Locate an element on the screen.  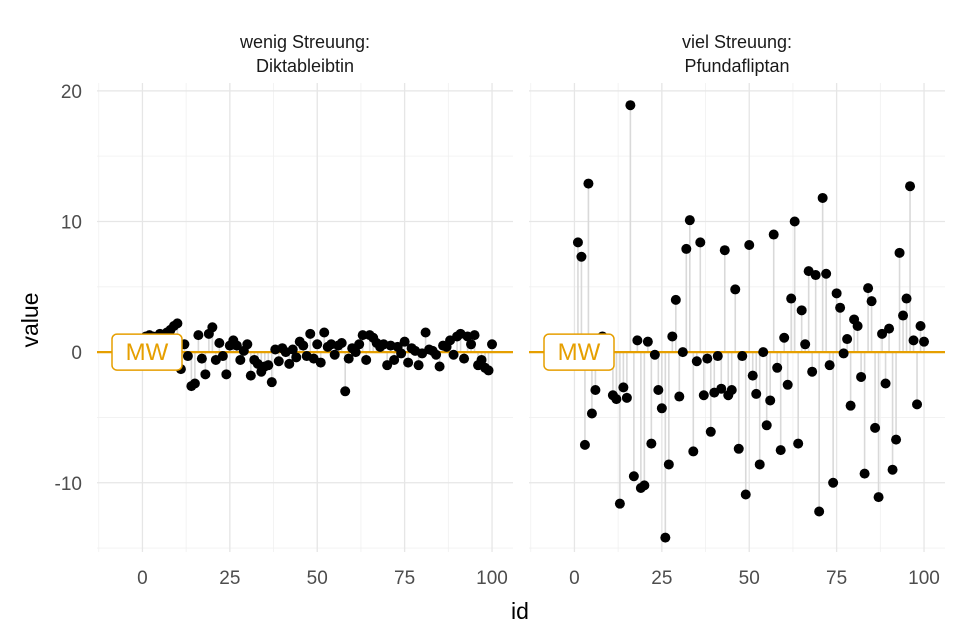
mean-label-box is located at coordinates (147, 352).